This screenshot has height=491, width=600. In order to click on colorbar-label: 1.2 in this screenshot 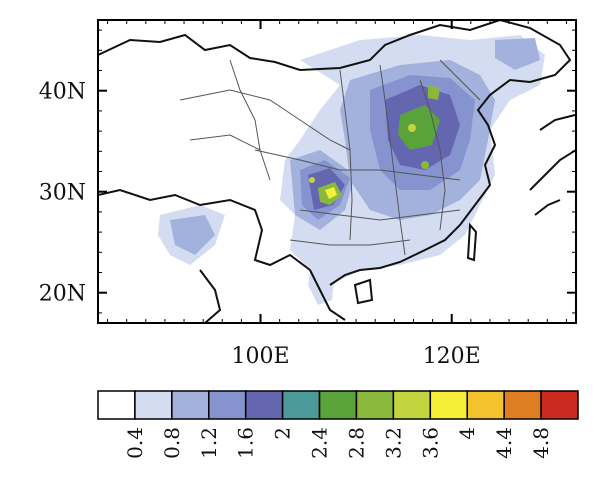, I will do `click(209, 443)`.